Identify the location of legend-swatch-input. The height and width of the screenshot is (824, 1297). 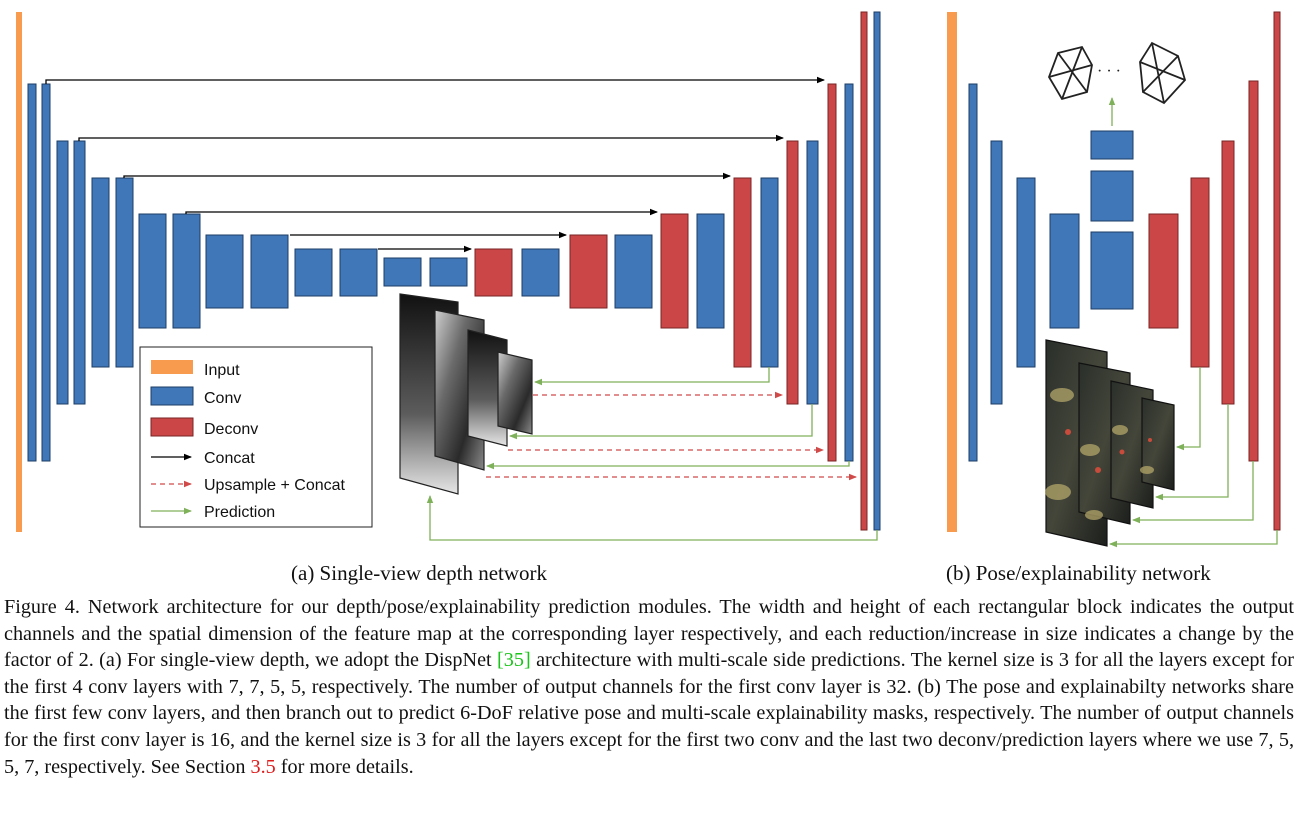
(172, 367).